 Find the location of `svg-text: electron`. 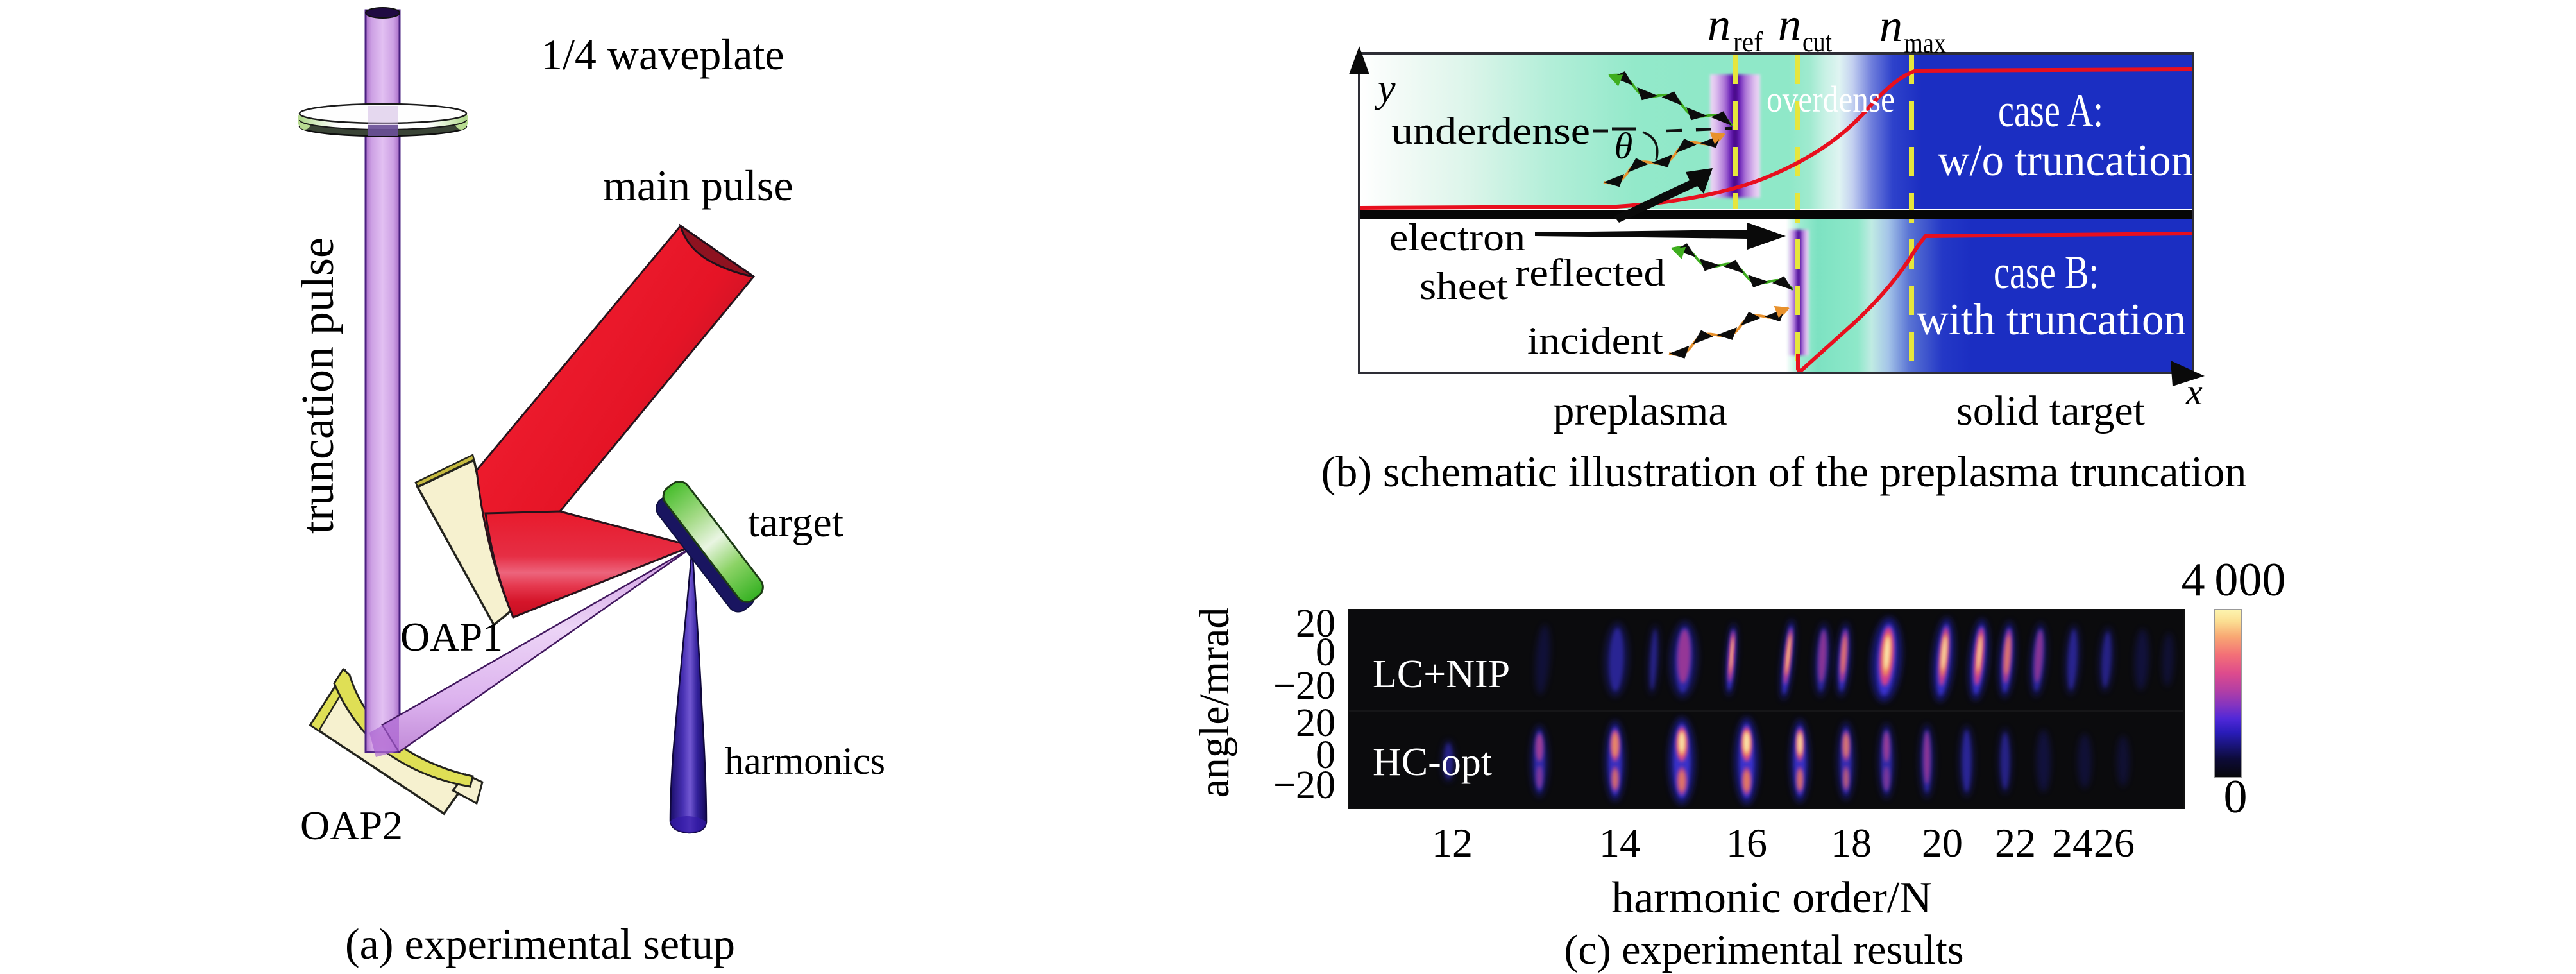

svg-text: electron is located at coordinates (1457, 238).